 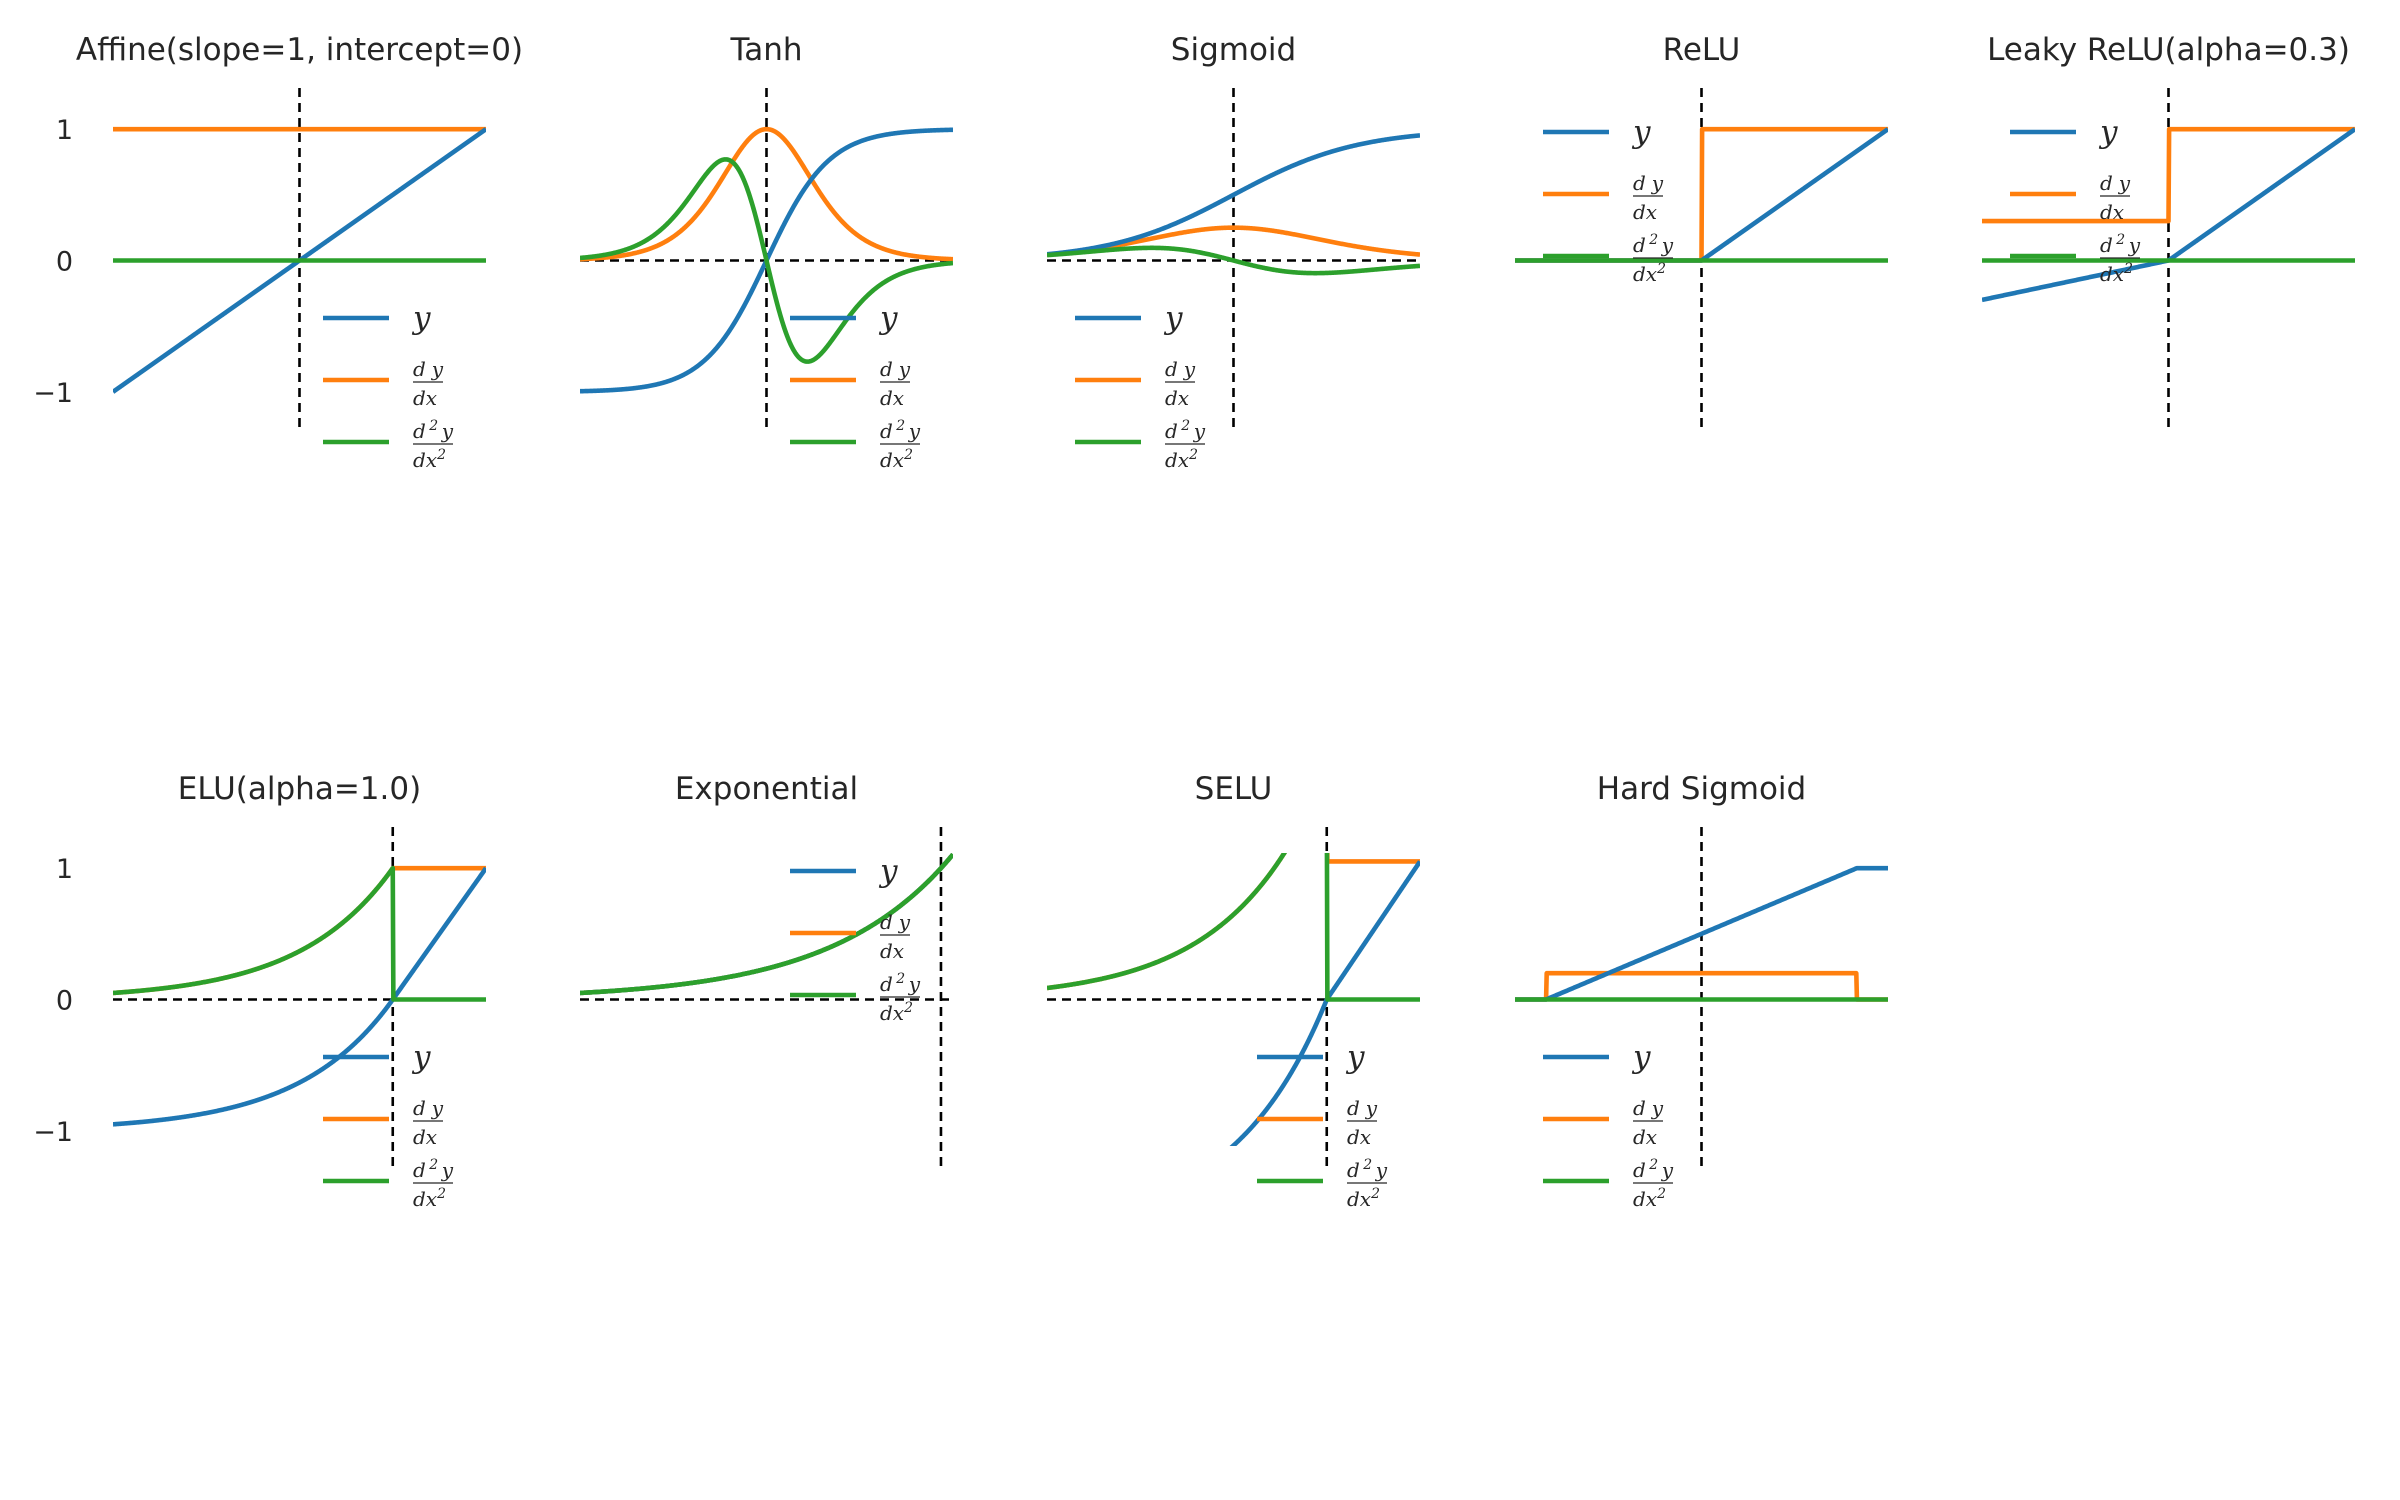 What do you see at coordinates (766, 789) in the screenshot?
I see `panel-title: Exponential` at bounding box center [766, 789].